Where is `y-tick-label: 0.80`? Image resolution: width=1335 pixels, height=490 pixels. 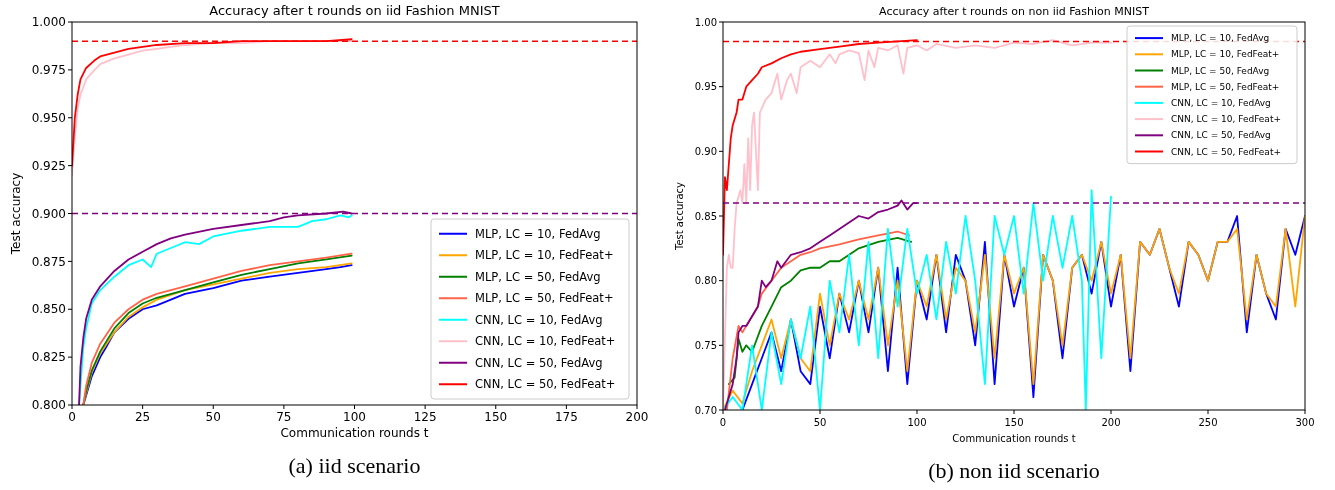 y-tick-label: 0.80 is located at coordinates (705, 281).